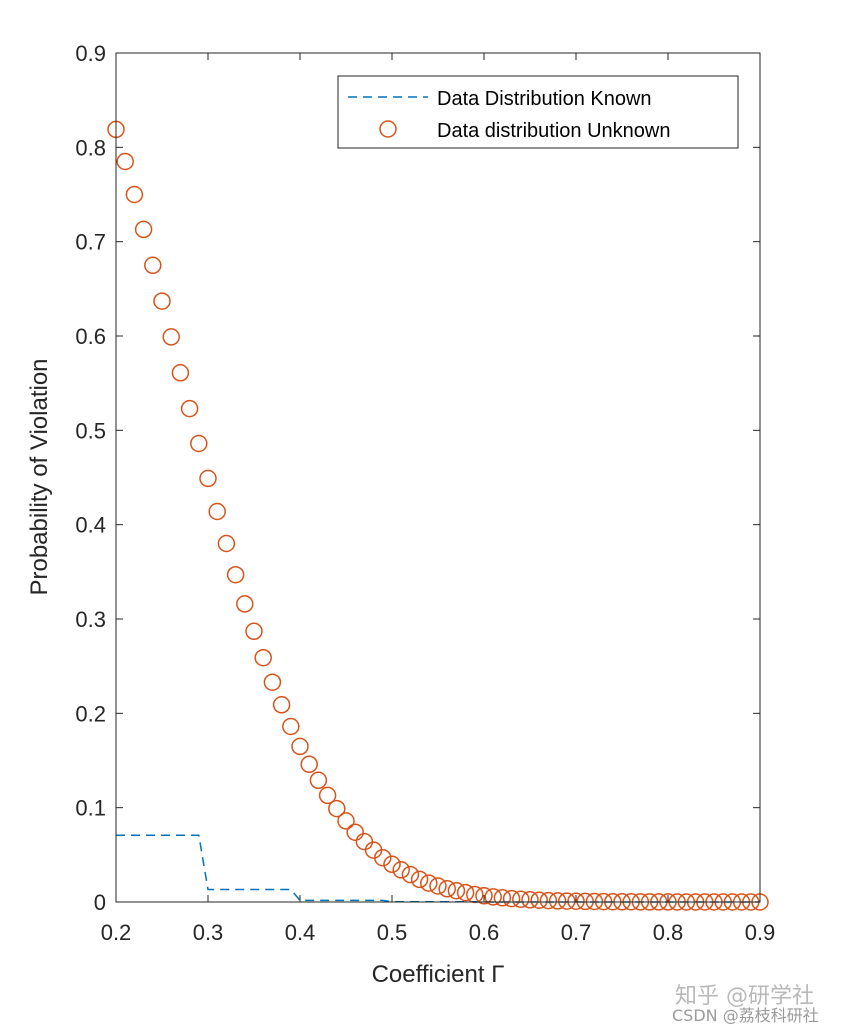 The height and width of the screenshot is (1028, 854). I want to click on y-tick-label: 0.6, so click(90, 336).